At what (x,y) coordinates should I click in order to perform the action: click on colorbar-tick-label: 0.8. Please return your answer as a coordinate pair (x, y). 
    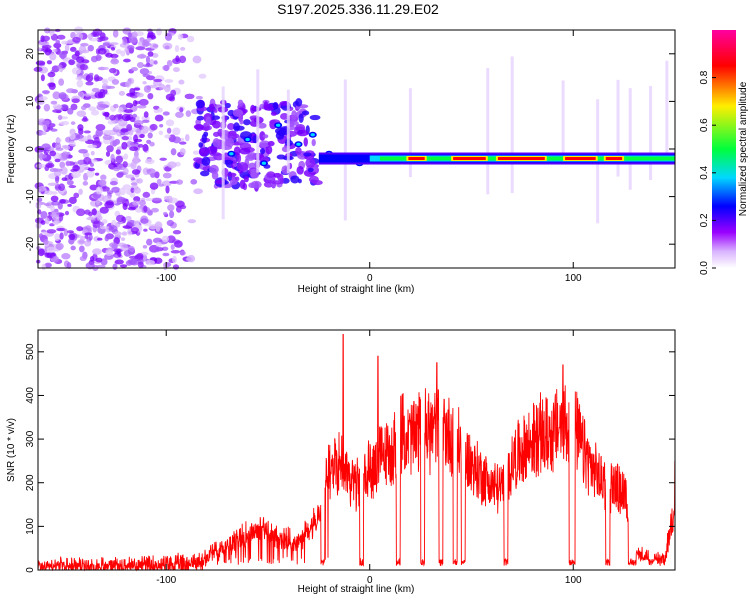
    Looking at the image, I should click on (704, 77).